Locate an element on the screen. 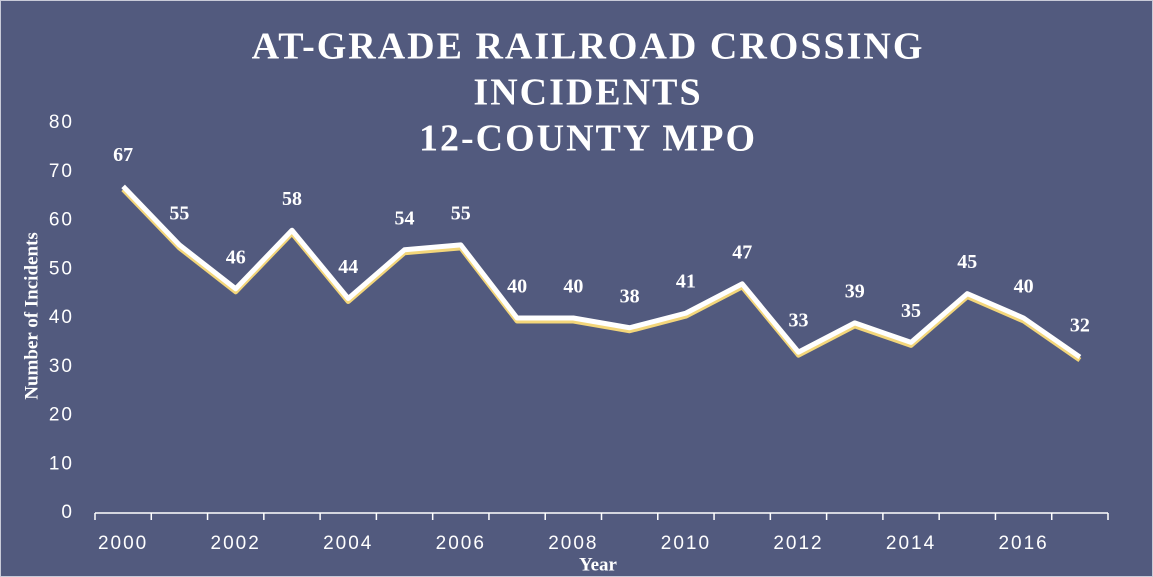  data-label: 44 is located at coordinates (348, 267).